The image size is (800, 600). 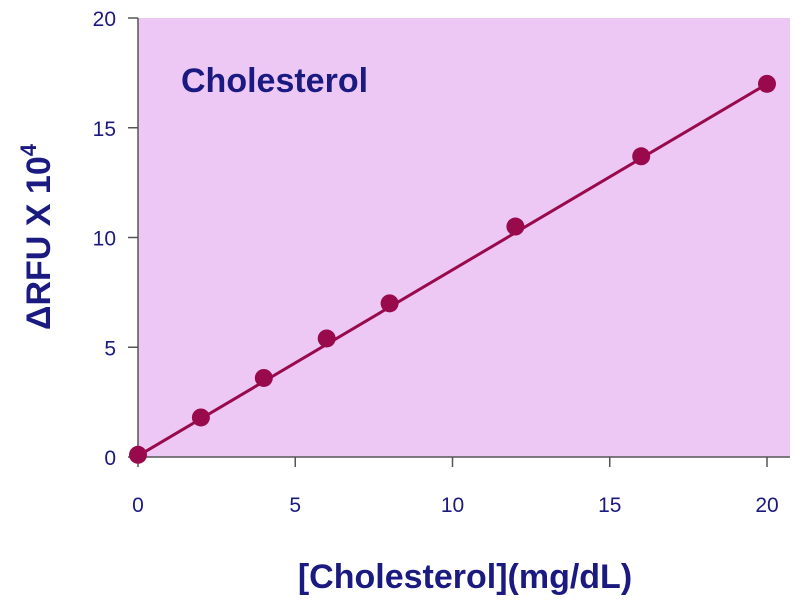 What do you see at coordinates (104, 19) in the screenshot?
I see `y-tick-label: 20` at bounding box center [104, 19].